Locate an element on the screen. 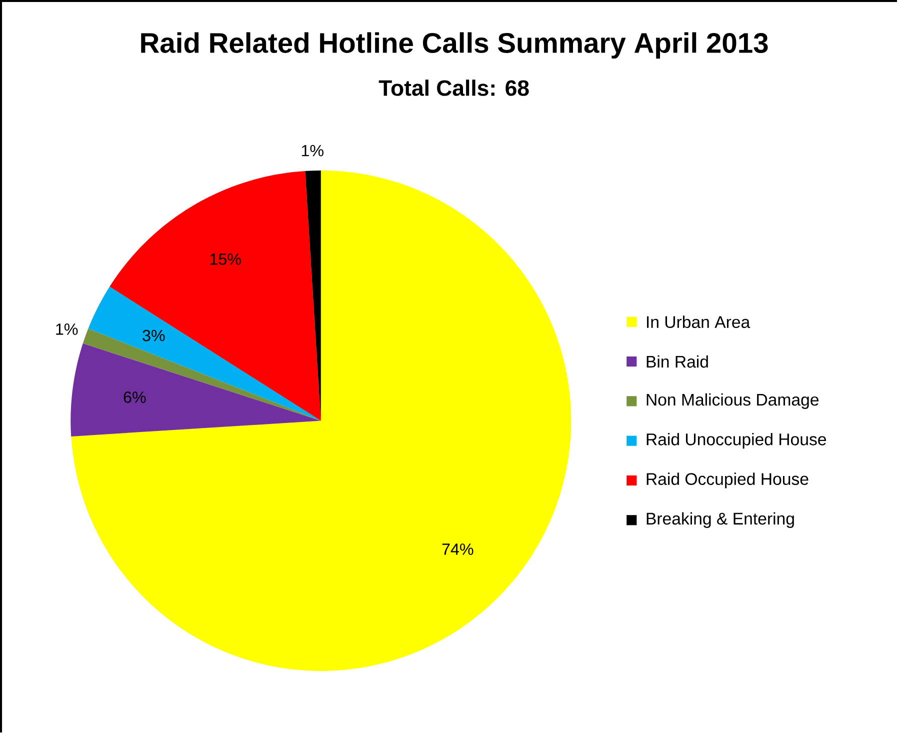 The height and width of the screenshot is (734, 898). chart-title: Raid Related Hotline Calls Summary April 2013 is located at coordinates (454, 45).